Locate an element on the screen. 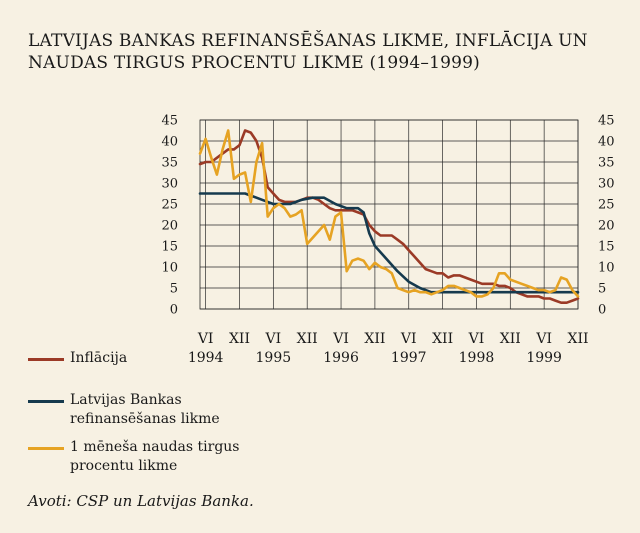 The image size is (640, 533). y-tick-label-left: 20 is located at coordinates (169, 226).